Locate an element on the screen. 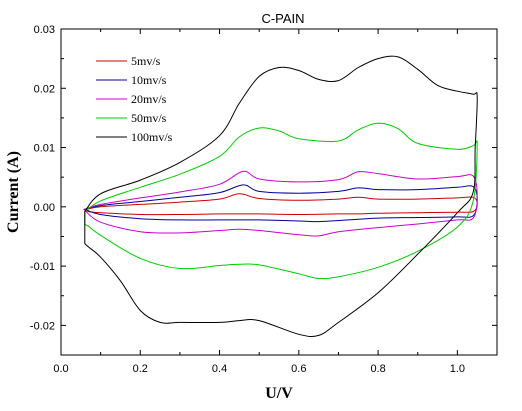 This screenshot has height=411, width=522. legend-label-4: 100mv/s is located at coordinates (152, 137).